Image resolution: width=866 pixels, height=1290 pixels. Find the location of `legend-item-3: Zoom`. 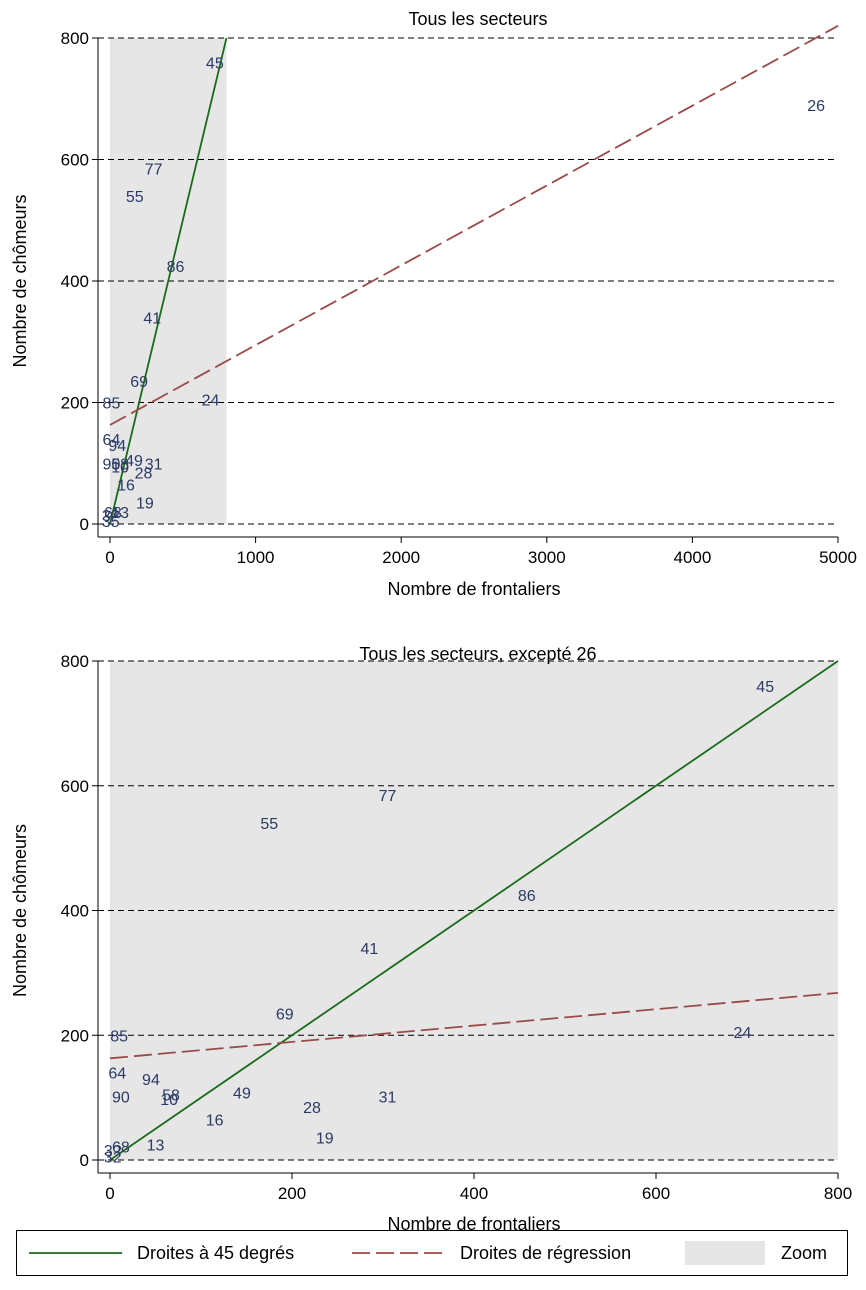

legend-item-3: Zoom is located at coordinates (756, 1253).